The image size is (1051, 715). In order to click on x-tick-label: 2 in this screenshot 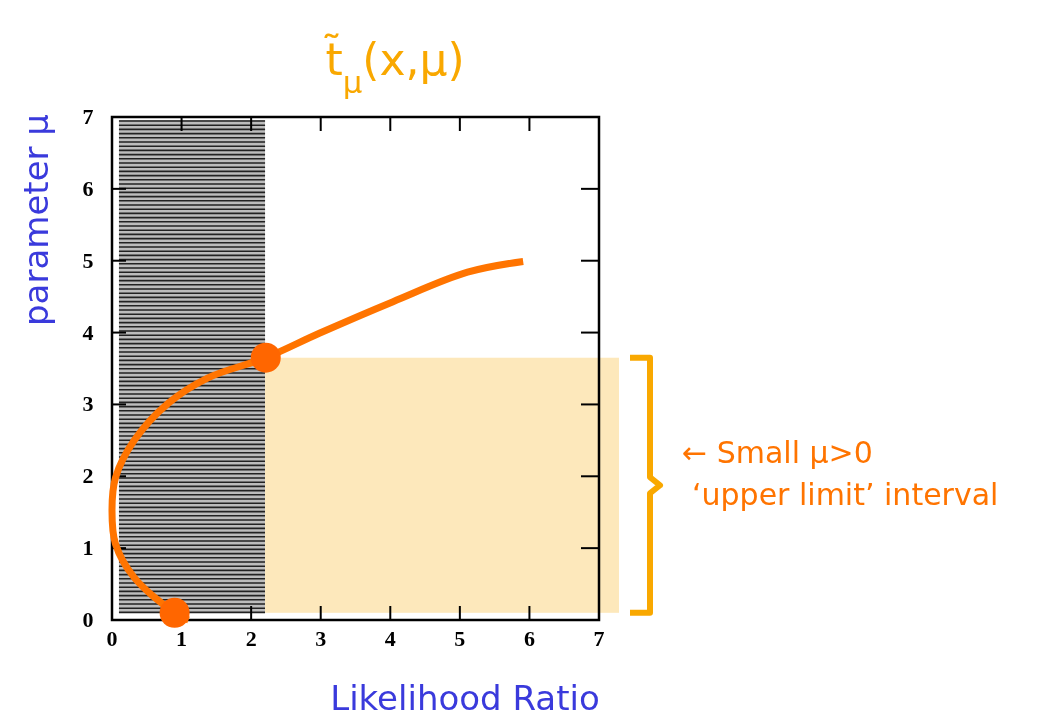, I will do `click(251, 638)`.